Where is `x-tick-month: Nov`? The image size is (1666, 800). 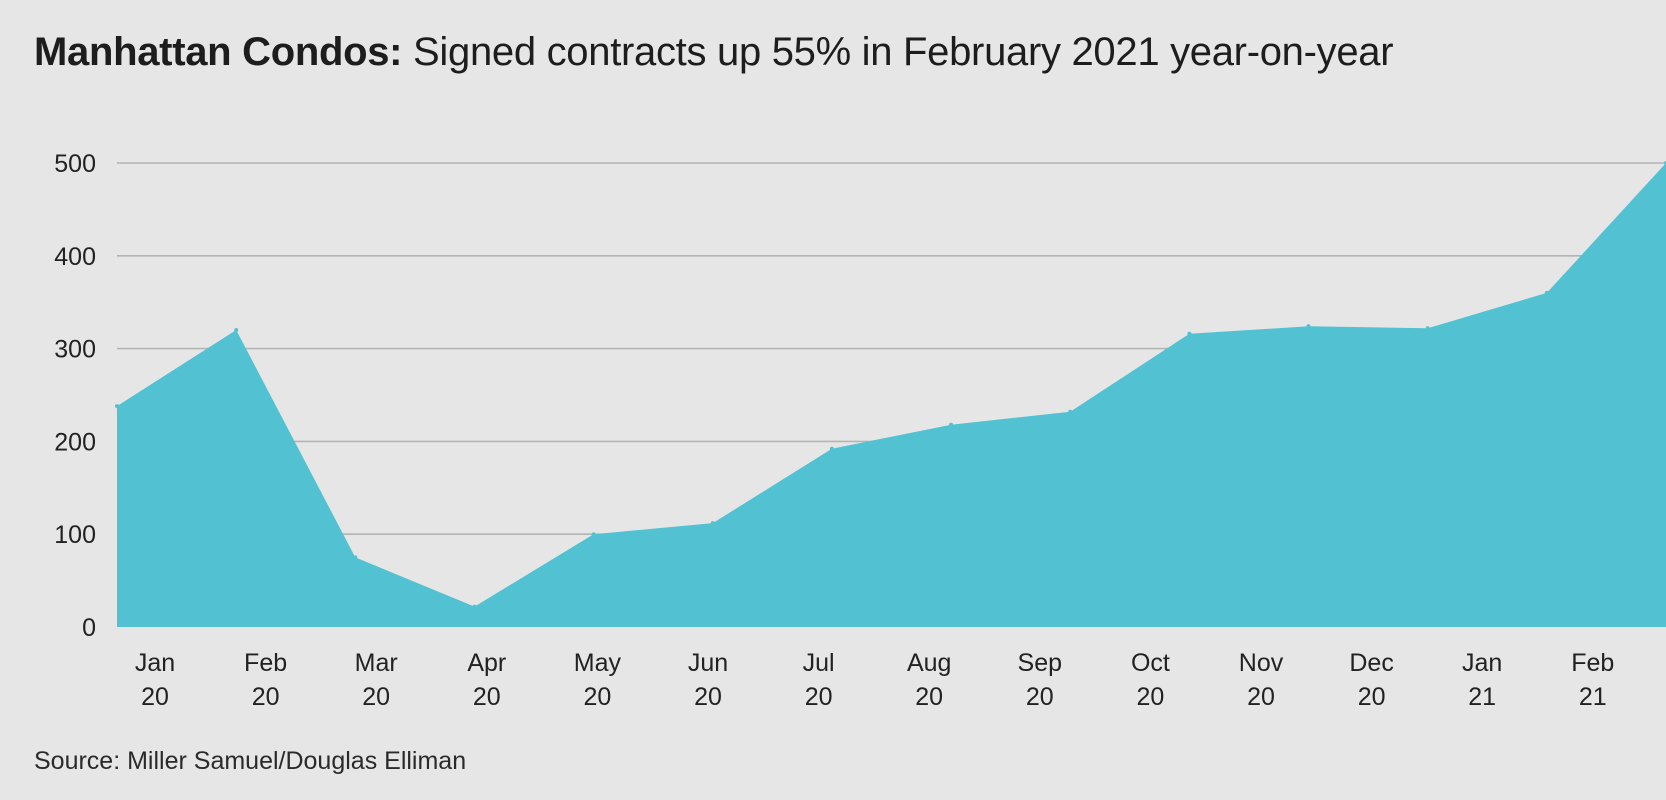 x-tick-month: Nov is located at coordinates (1261, 663).